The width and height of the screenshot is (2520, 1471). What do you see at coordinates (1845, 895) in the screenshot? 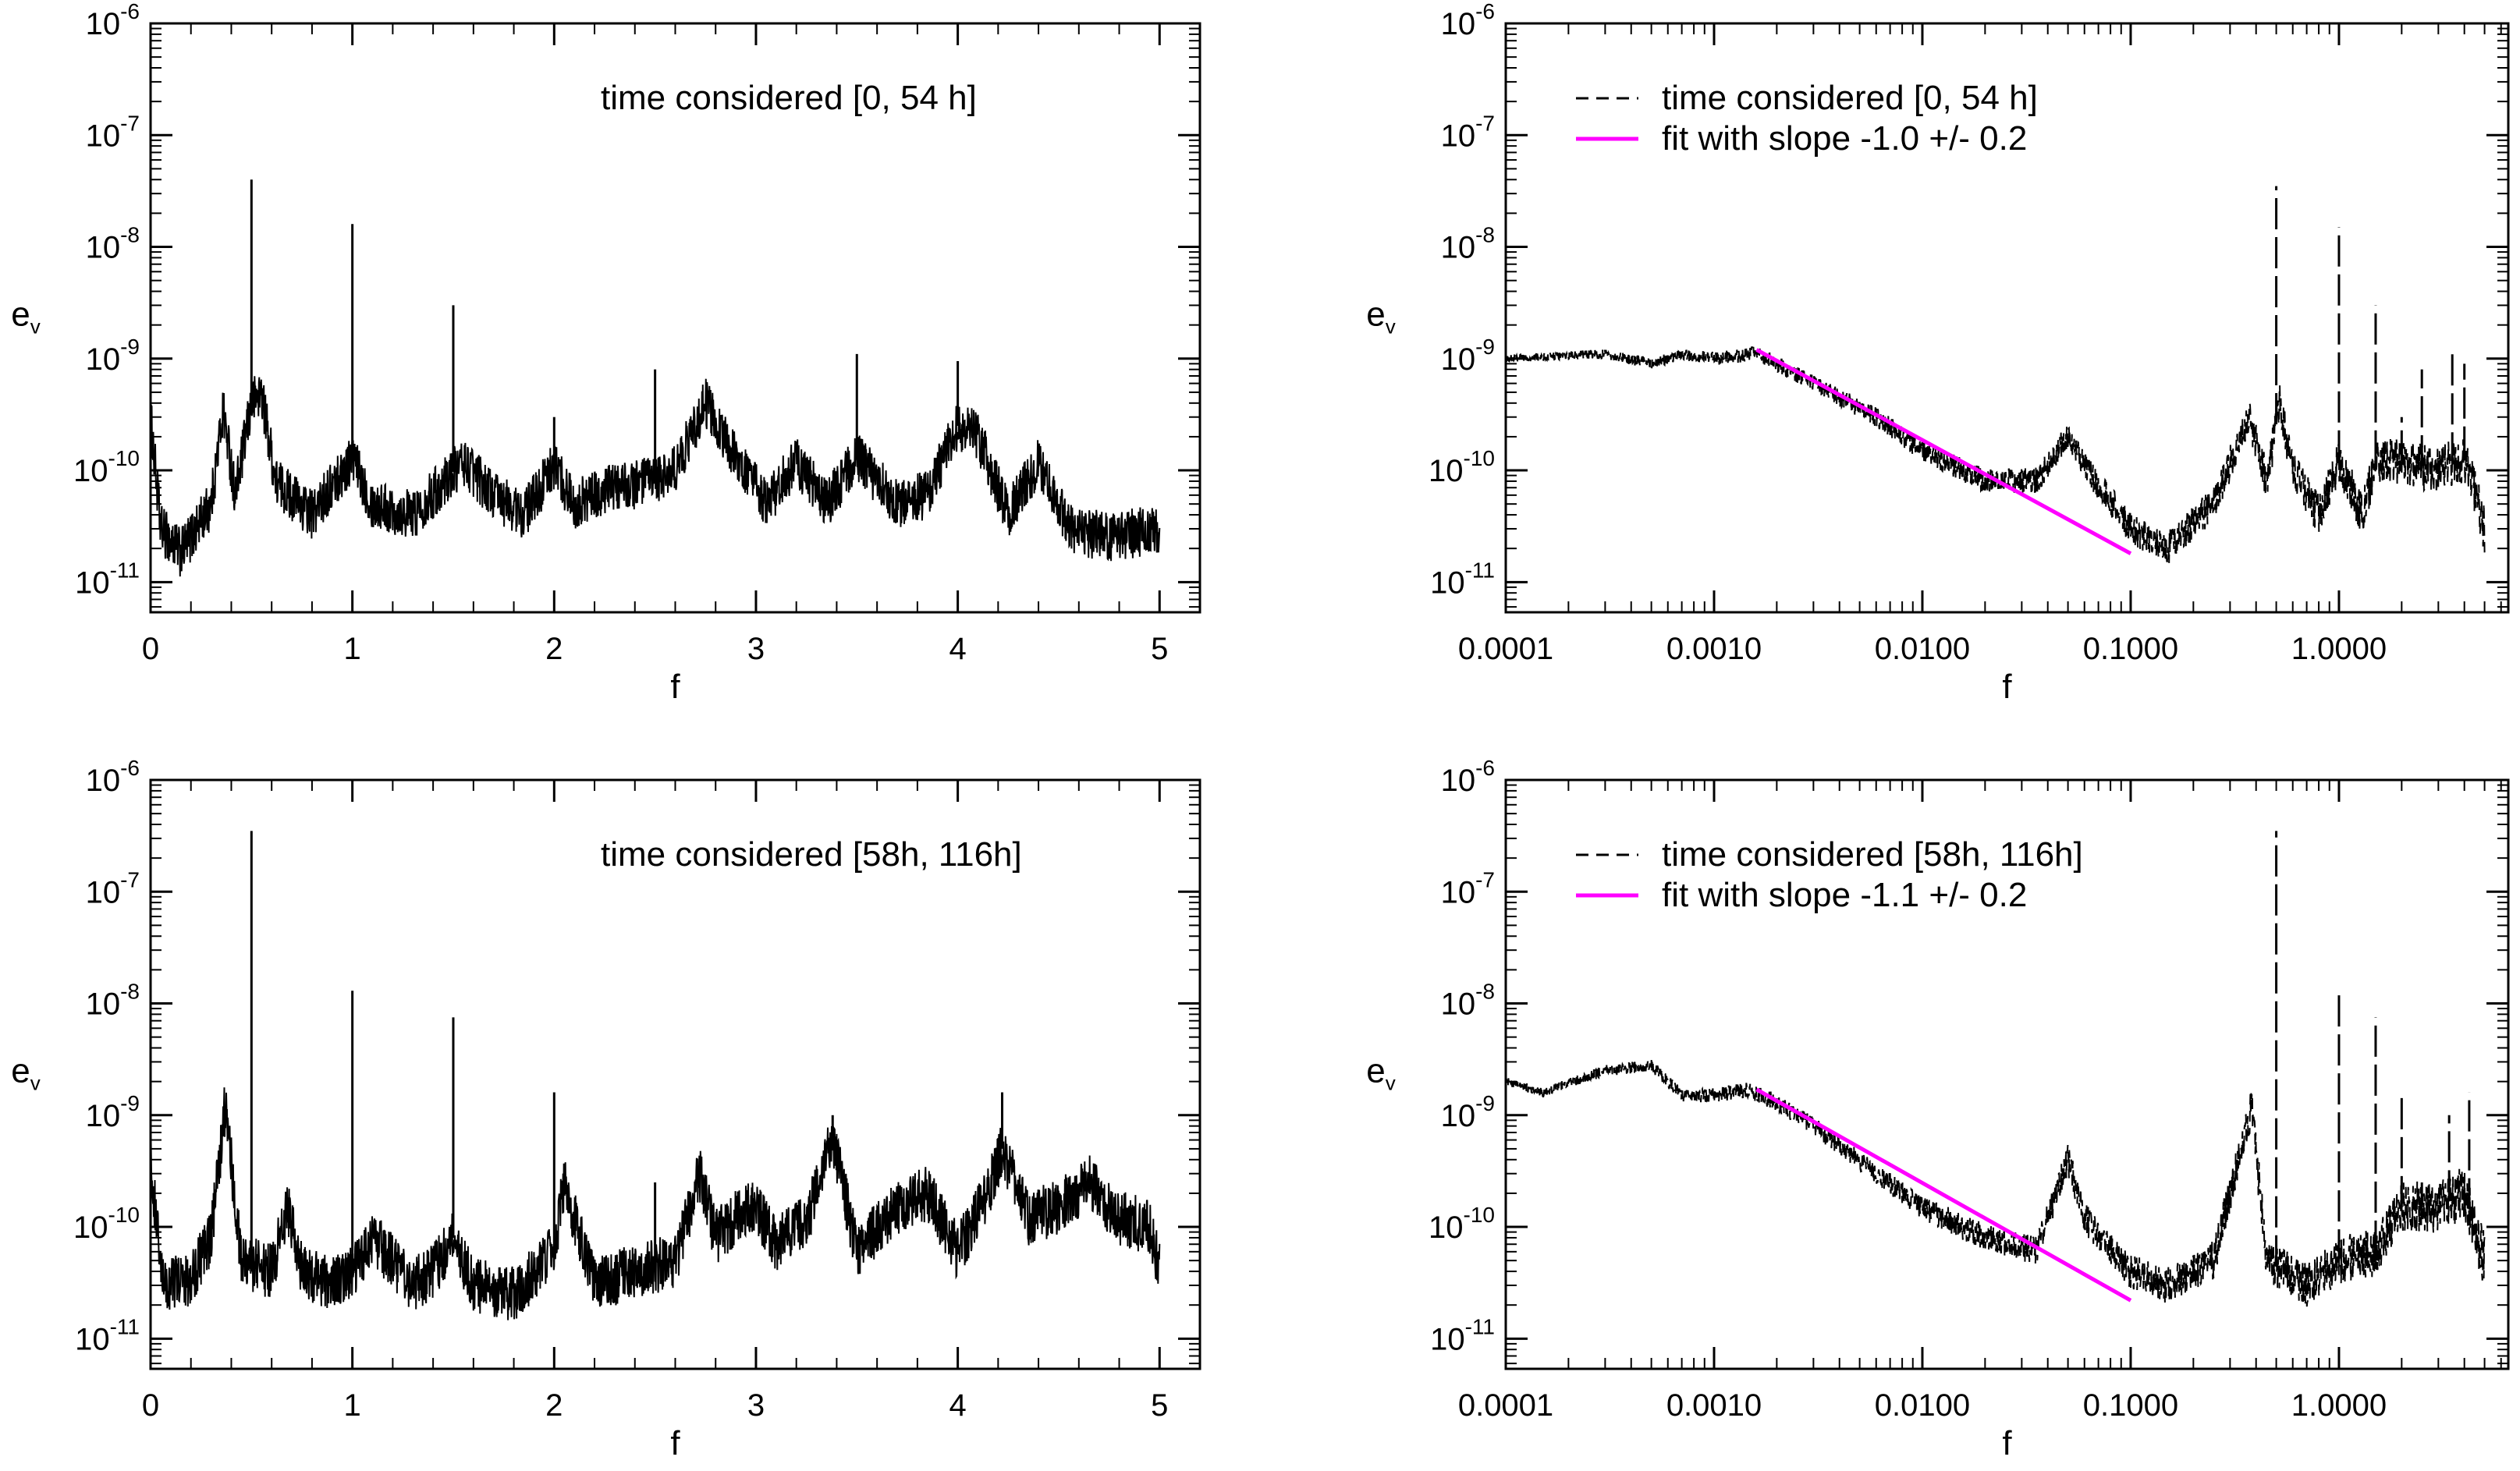
I see `legend-label: fit with slope -1.1 +/- 0.2` at bounding box center [1845, 895].